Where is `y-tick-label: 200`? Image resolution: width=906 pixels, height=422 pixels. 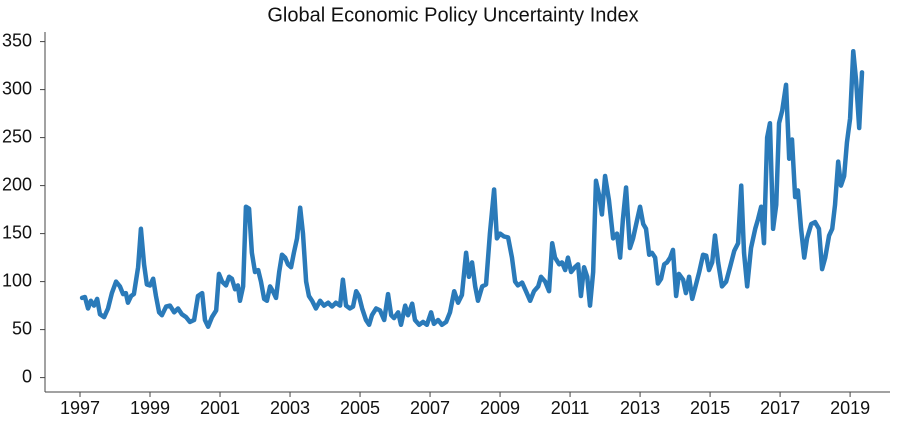 y-tick-label: 200 is located at coordinates (17, 184).